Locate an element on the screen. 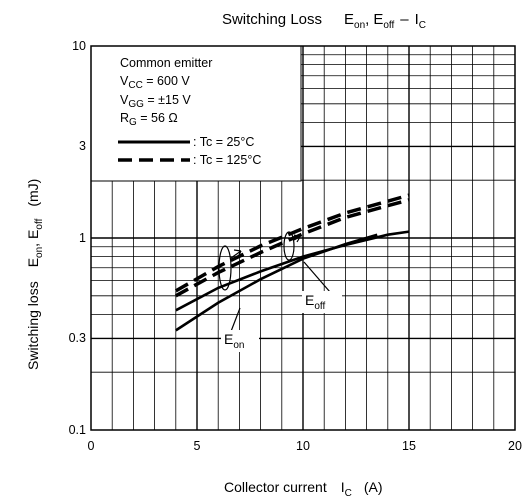 This screenshot has width=530, height=502. eoff-annotation: Eoff is located at coordinates (315, 302).